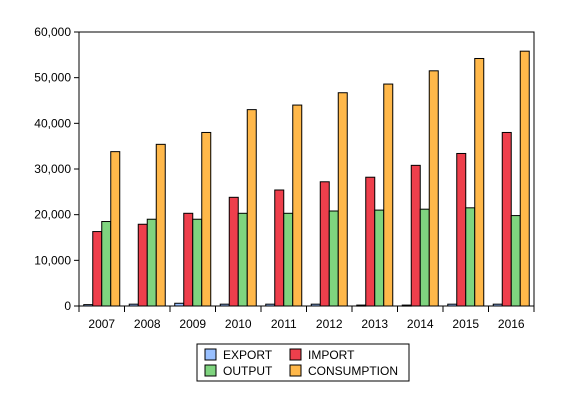 This screenshot has width=566, height=412. I want to click on x-tick-label: 2011, so click(284, 324).